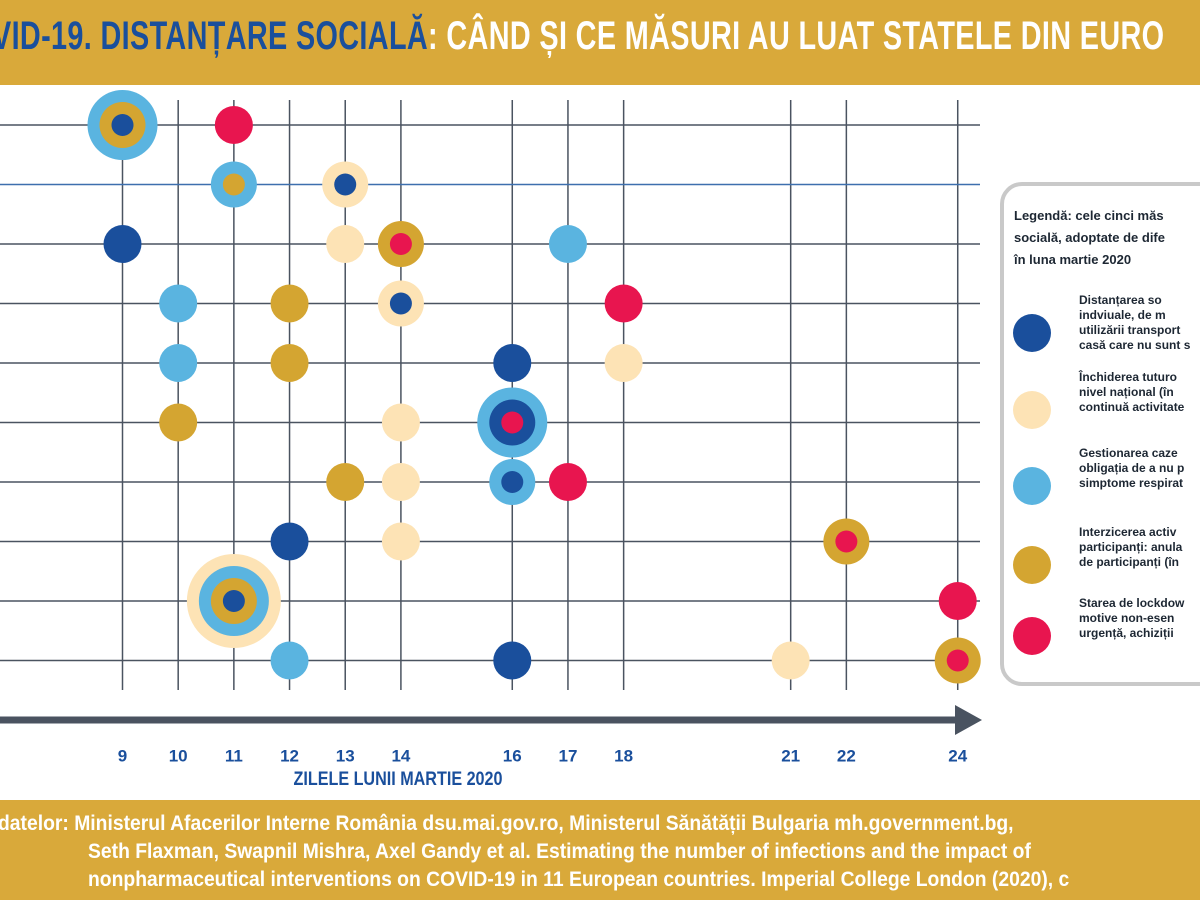 The width and height of the screenshot is (1200, 900). Describe the element at coordinates (122, 755) in the screenshot. I see `x-tick-label: 9` at that location.